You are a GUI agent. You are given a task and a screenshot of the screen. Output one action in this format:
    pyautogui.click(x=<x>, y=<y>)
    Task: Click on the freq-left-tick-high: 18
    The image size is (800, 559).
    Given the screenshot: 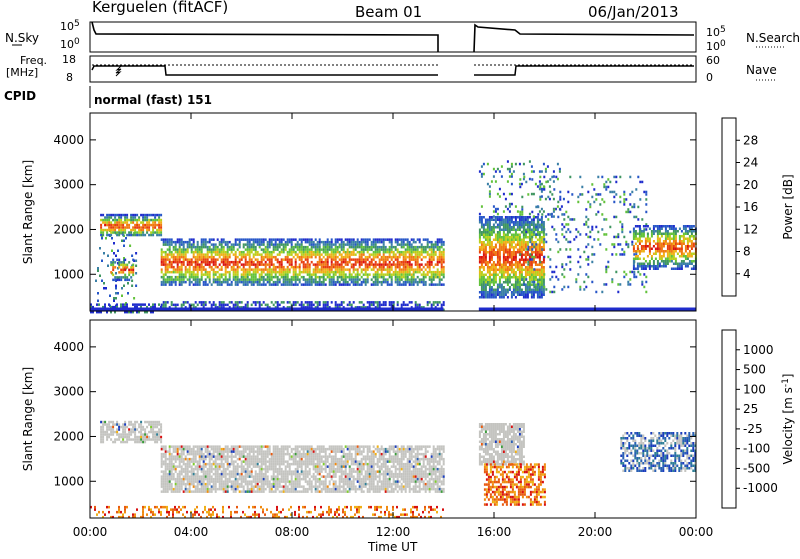 What is the action you would take?
    pyautogui.click(x=69, y=59)
    